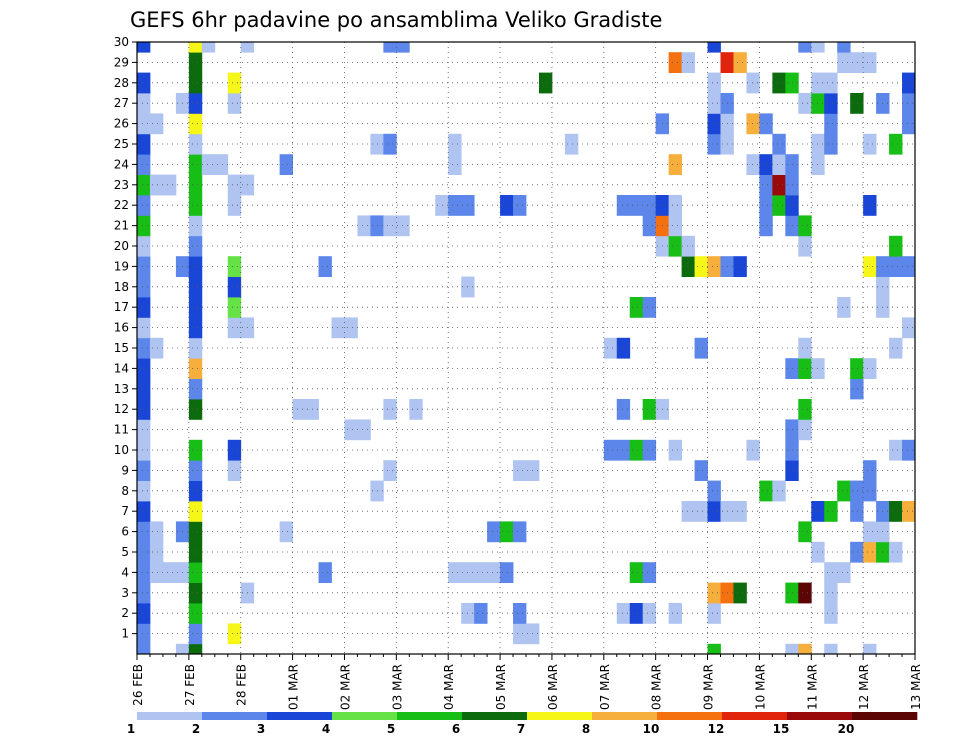  What do you see at coordinates (125, 572) in the screenshot?
I see `y-tick-label: 4` at bounding box center [125, 572].